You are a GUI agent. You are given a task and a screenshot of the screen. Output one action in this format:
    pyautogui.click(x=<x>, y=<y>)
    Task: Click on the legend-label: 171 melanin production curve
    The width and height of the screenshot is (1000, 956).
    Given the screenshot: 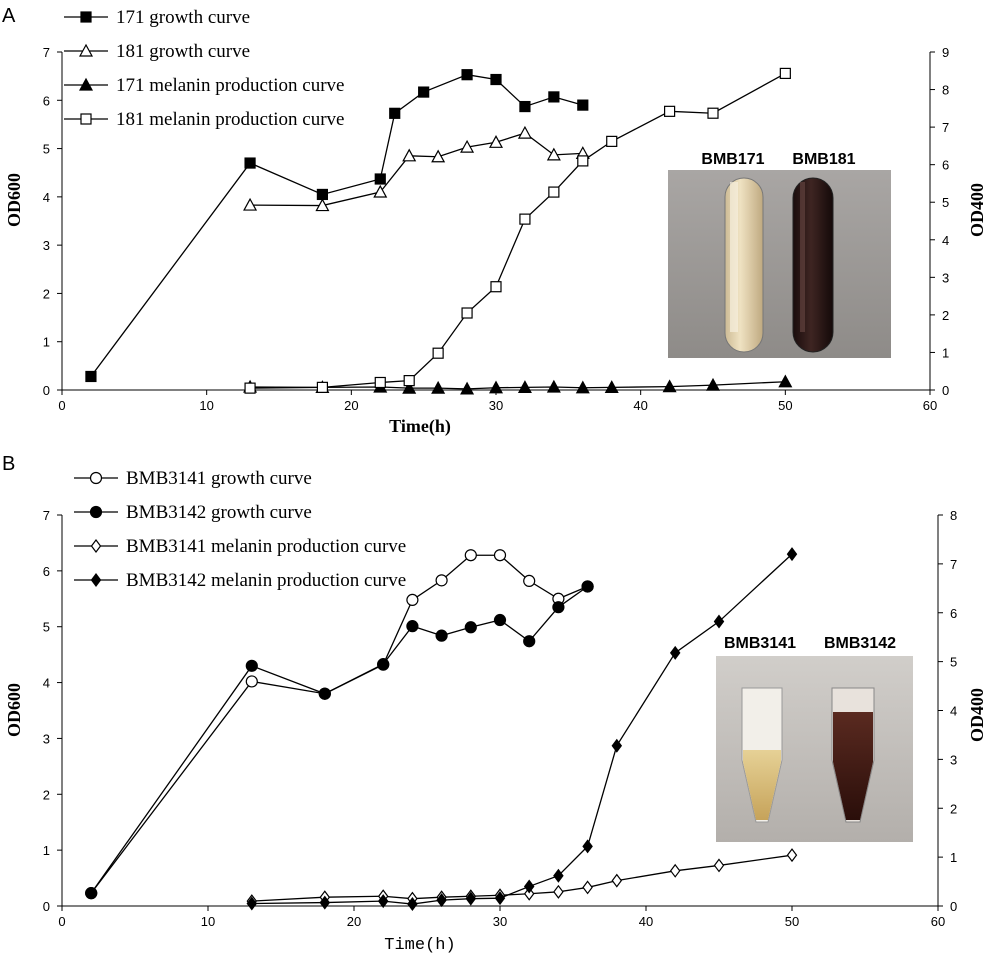 What is the action you would take?
    pyautogui.click(x=230, y=85)
    